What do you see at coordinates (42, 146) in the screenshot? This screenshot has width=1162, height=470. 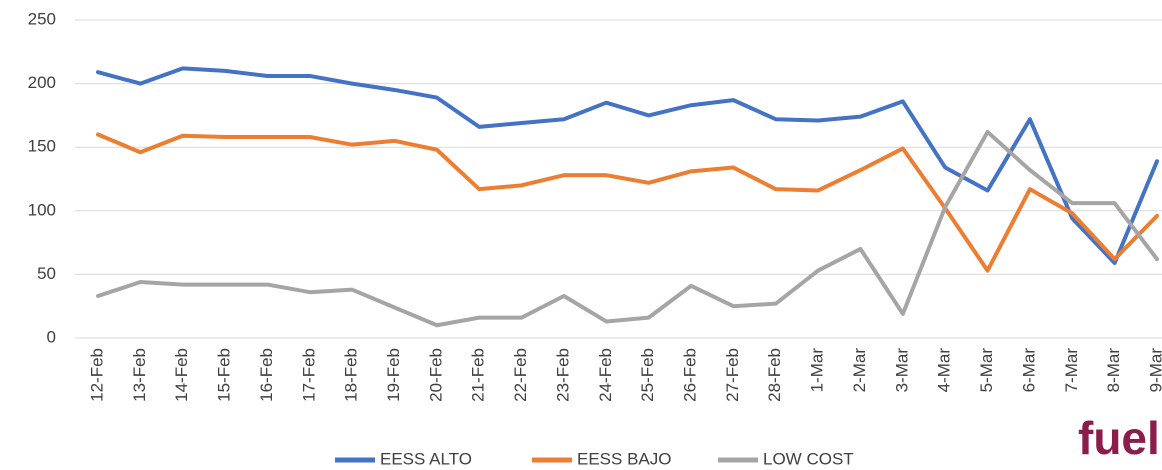 I see `y-tick-label: 150` at bounding box center [42, 146].